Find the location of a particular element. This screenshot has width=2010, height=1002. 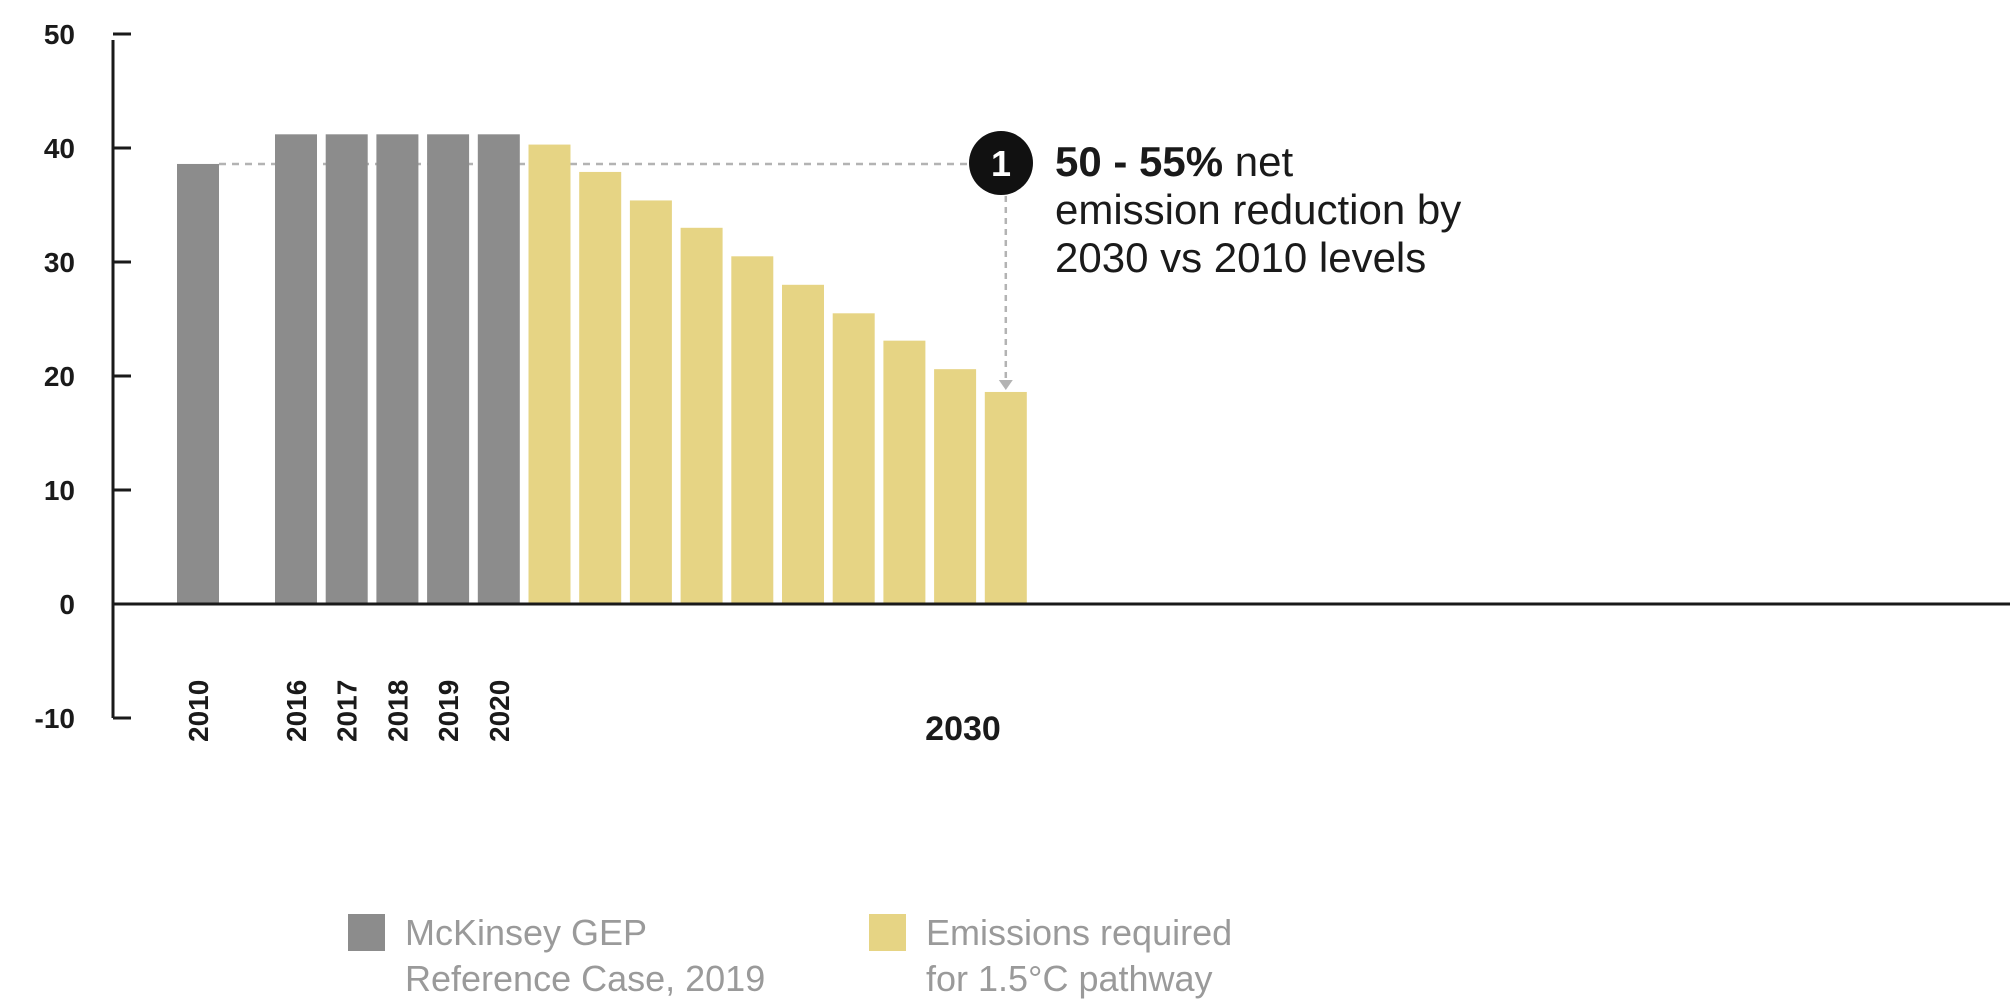

legend-label-line1: Emissions required is located at coordinates (1079, 932).